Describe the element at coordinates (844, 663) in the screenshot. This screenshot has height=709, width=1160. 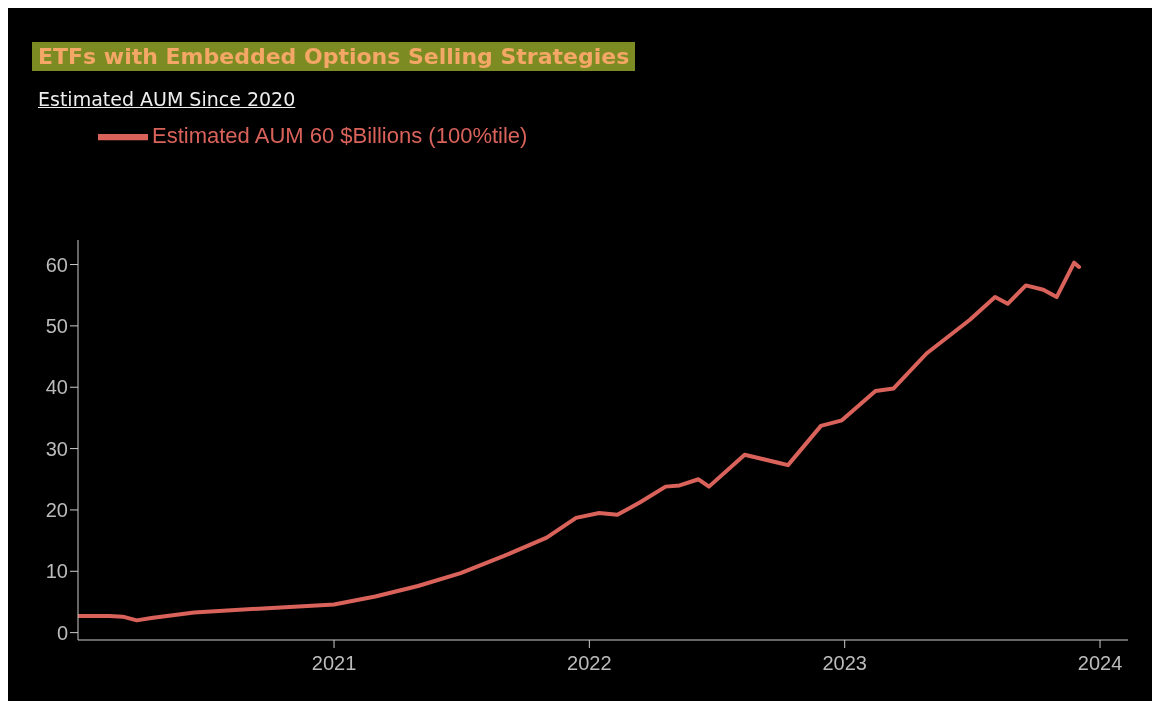
I see `x-tick-label: 2023` at that location.